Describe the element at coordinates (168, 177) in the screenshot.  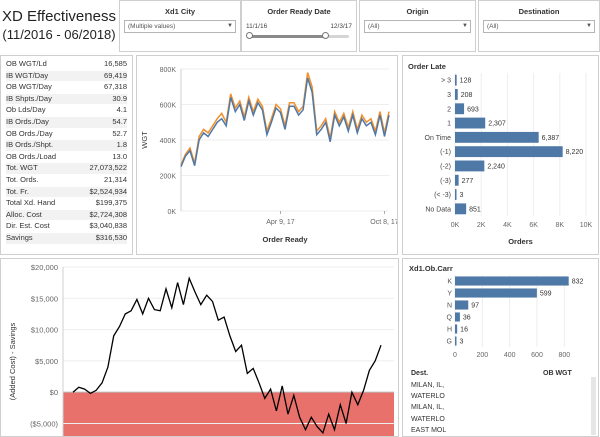
I see `y-tick-label: 200K` at that location.